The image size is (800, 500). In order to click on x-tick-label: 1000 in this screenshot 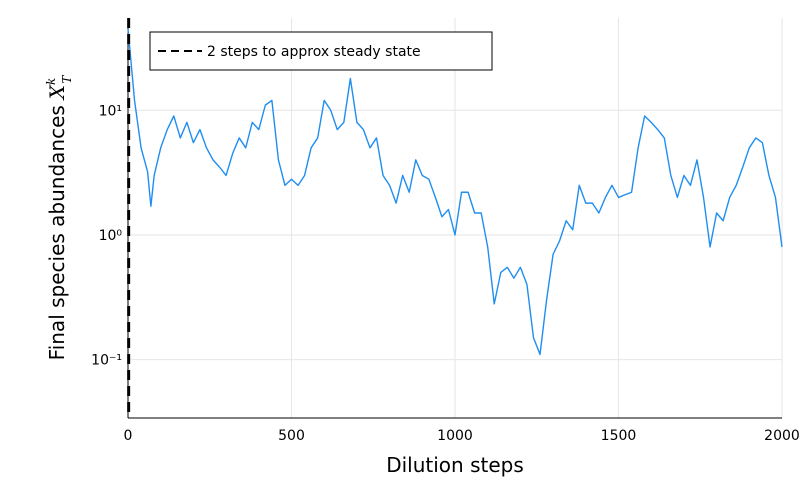, I will do `click(455, 436)`.